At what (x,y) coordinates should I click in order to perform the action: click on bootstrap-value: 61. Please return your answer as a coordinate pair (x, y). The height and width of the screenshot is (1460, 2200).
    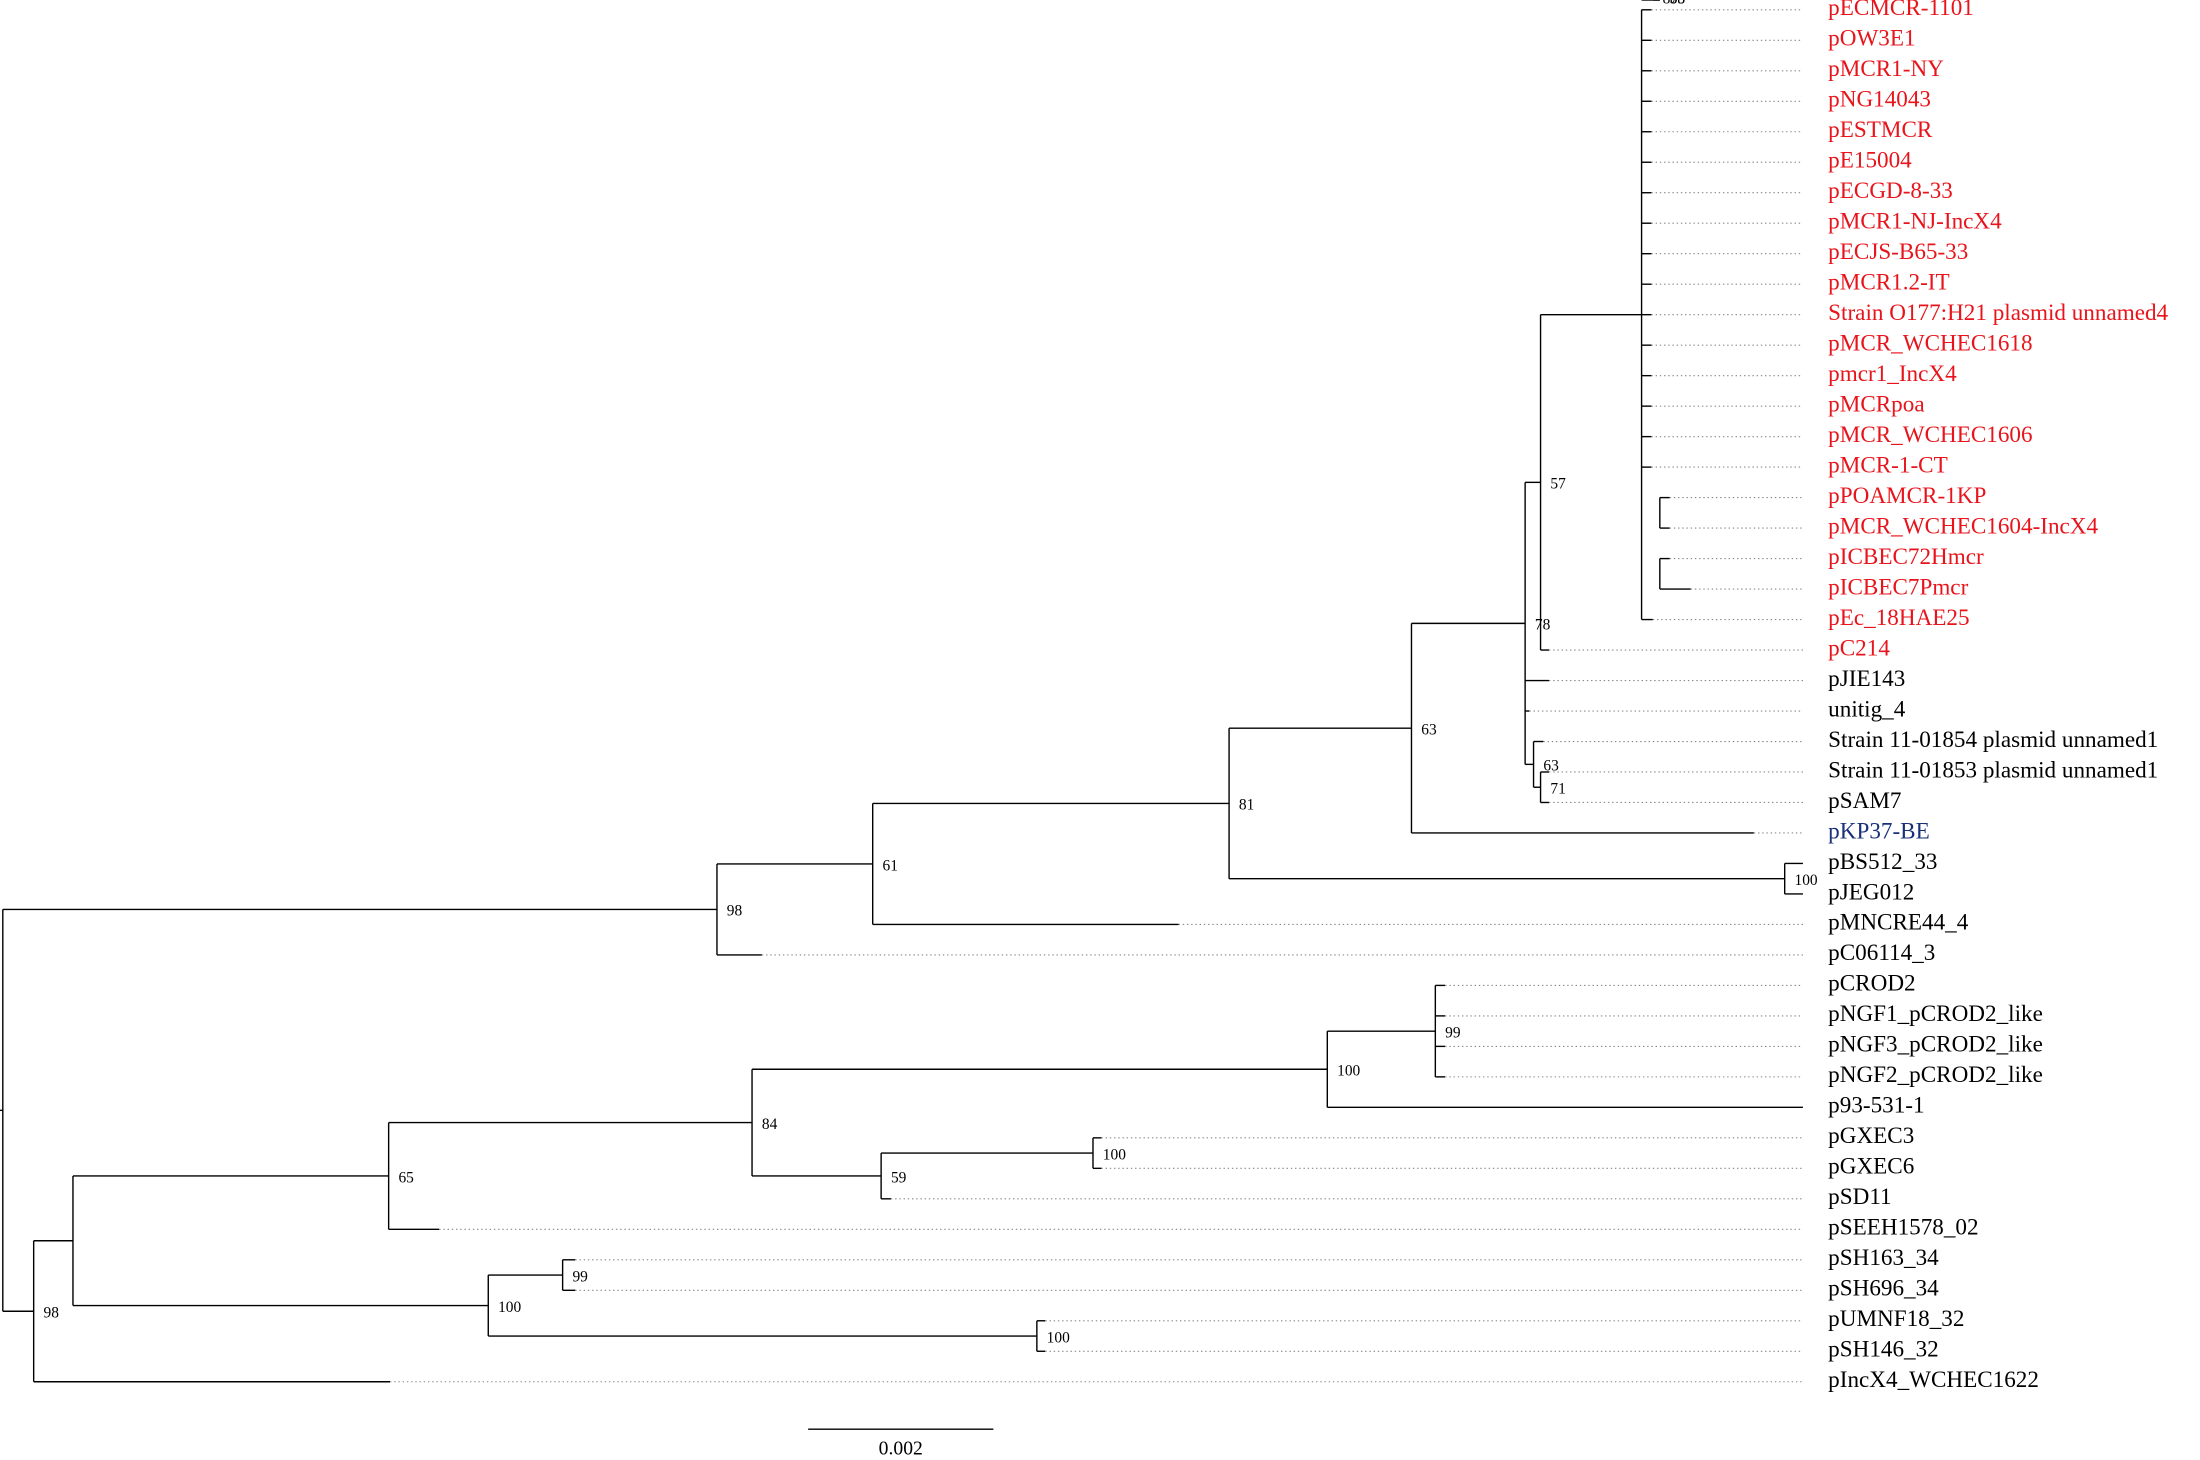
    Looking at the image, I should click on (890, 865).